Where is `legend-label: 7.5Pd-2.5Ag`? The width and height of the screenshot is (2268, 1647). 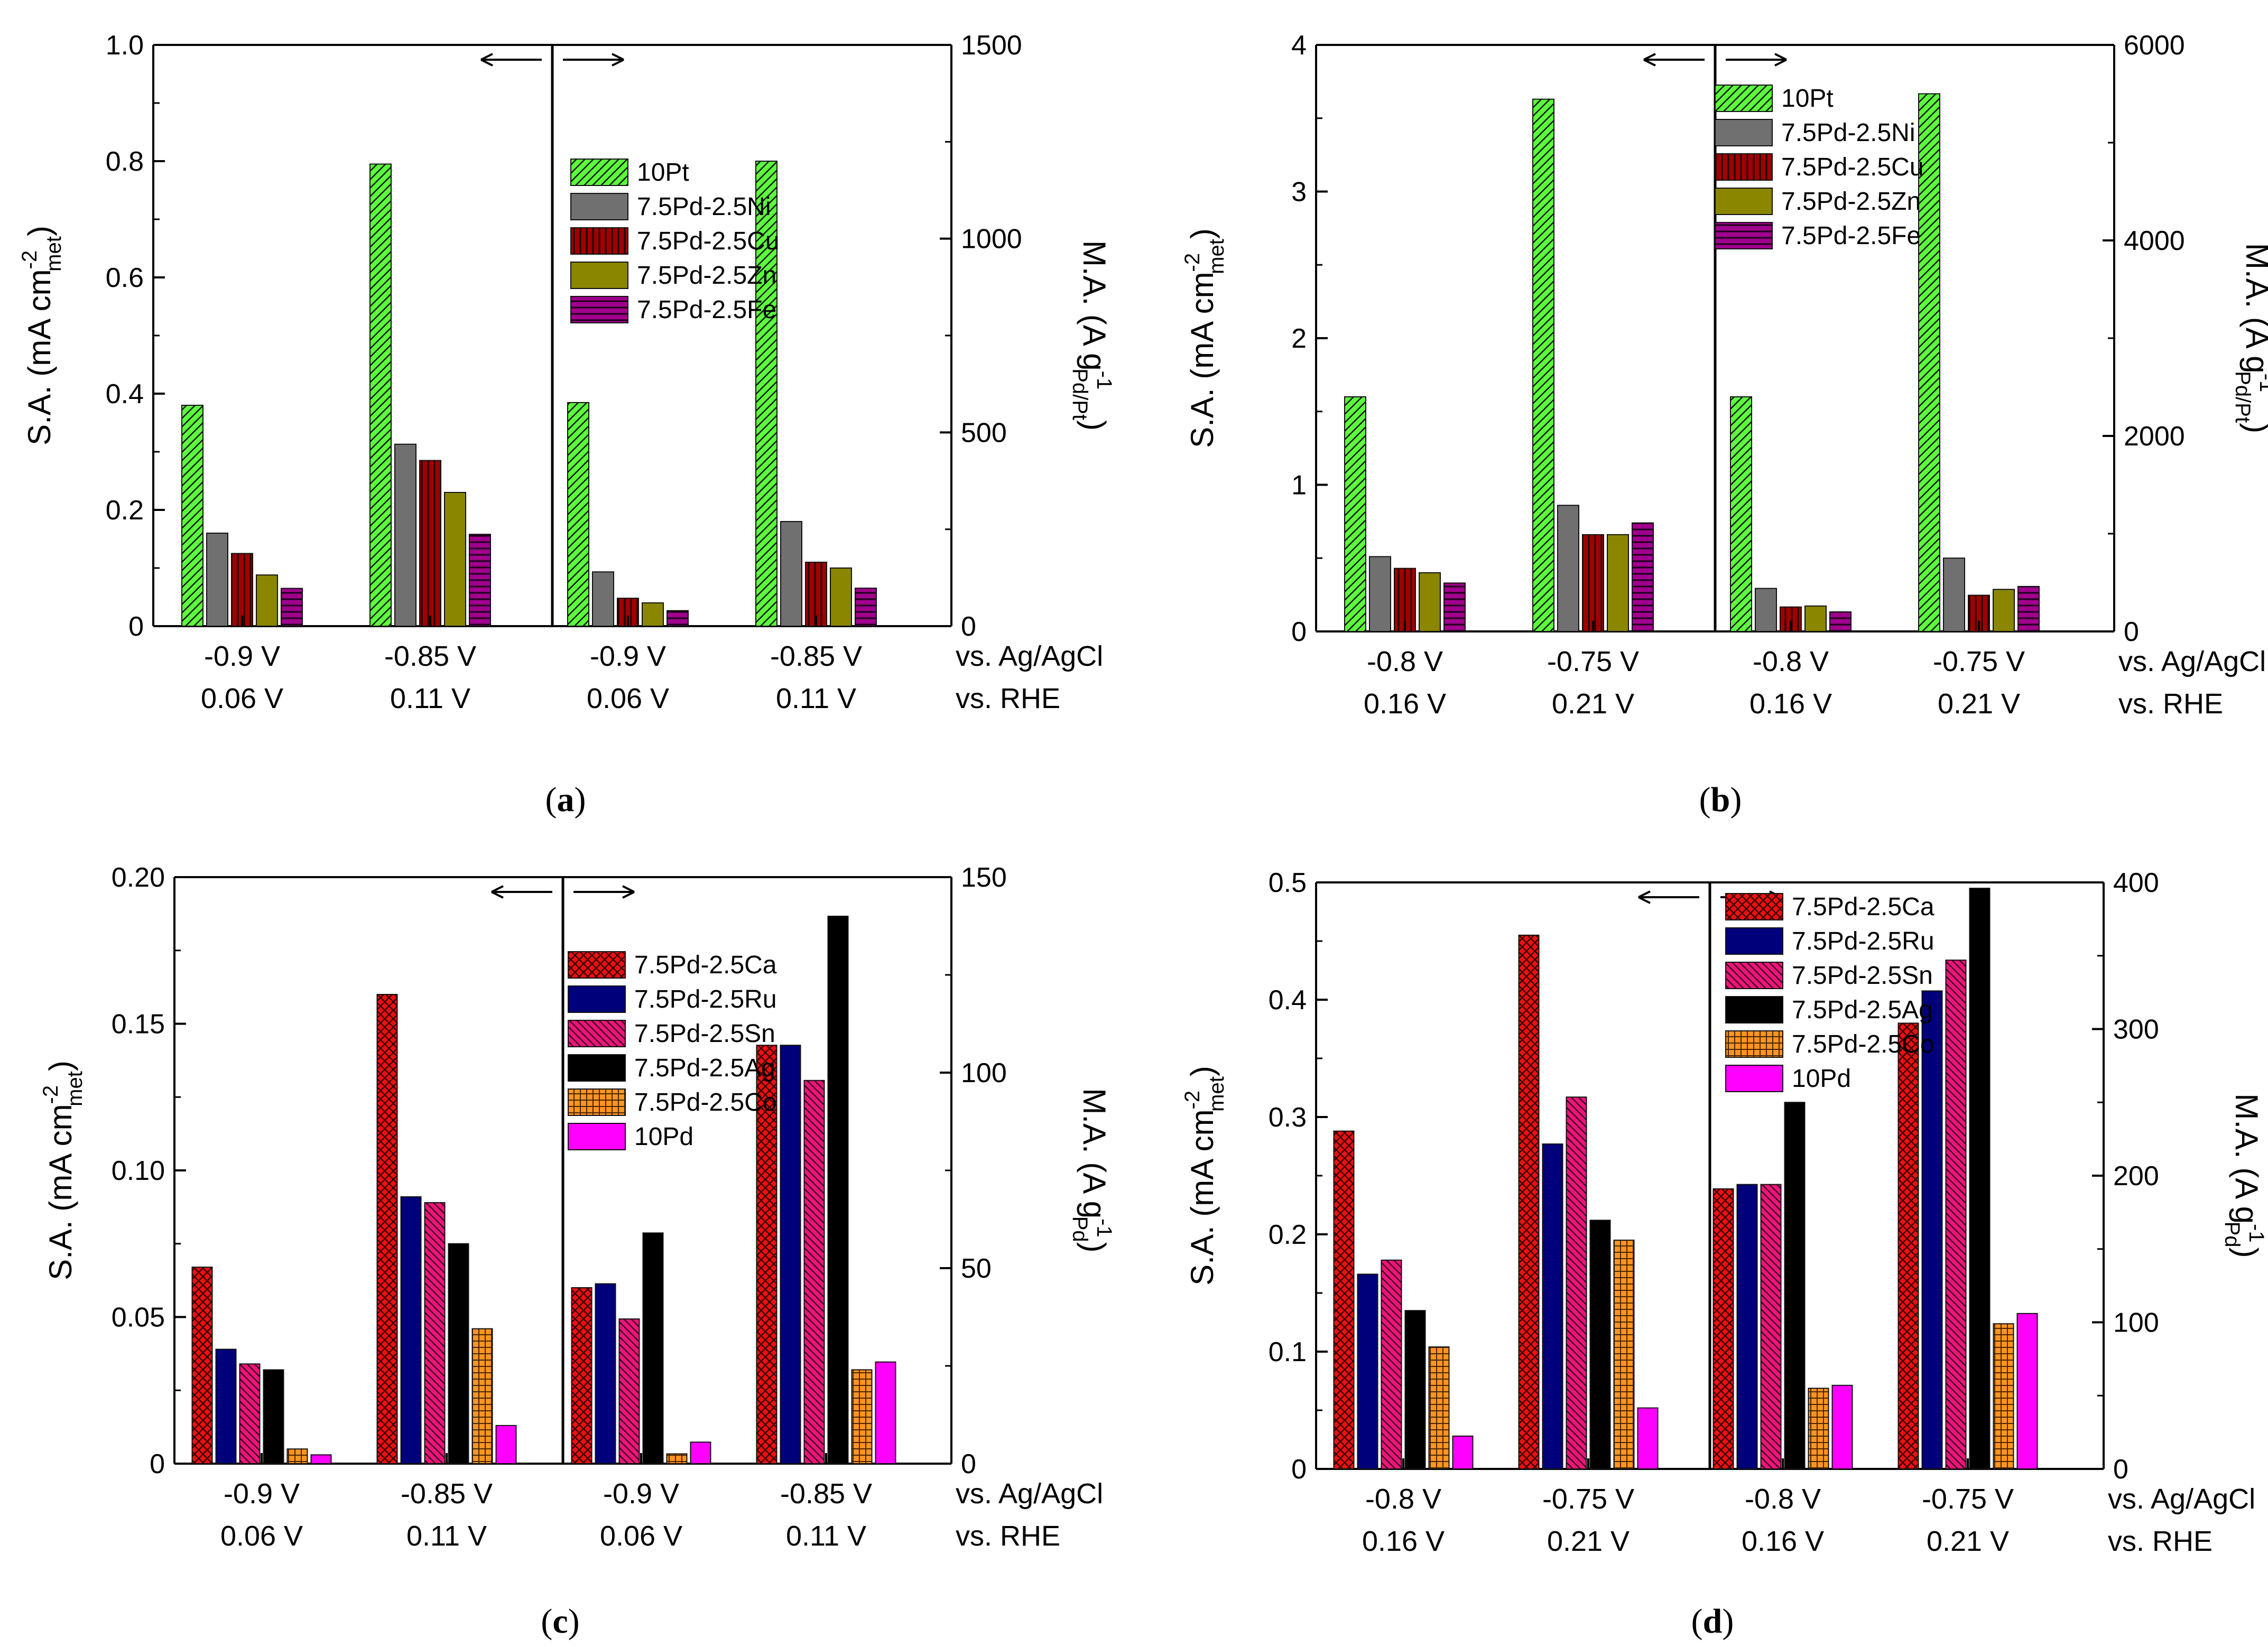
legend-label: 7.5Pd-2.5Ag is located at coordinates (704, 1068).